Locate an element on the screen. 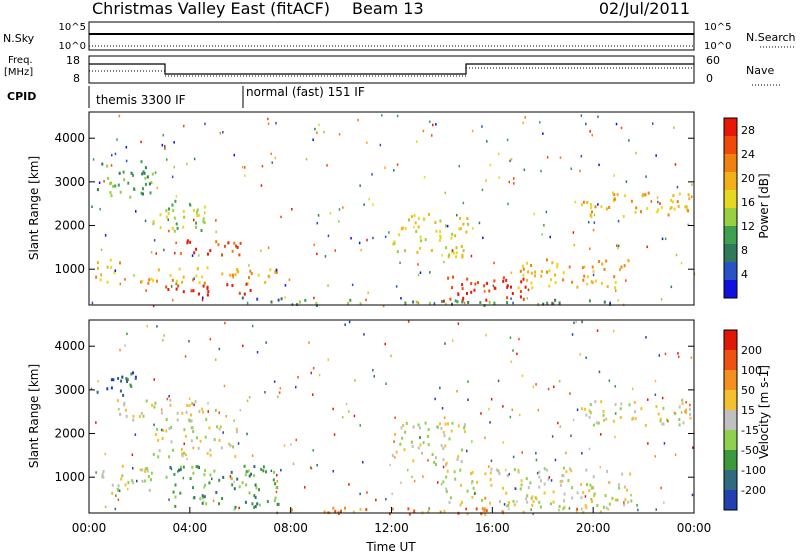  noise-sky-label: N.Sky is located at coordinates (19, 38).